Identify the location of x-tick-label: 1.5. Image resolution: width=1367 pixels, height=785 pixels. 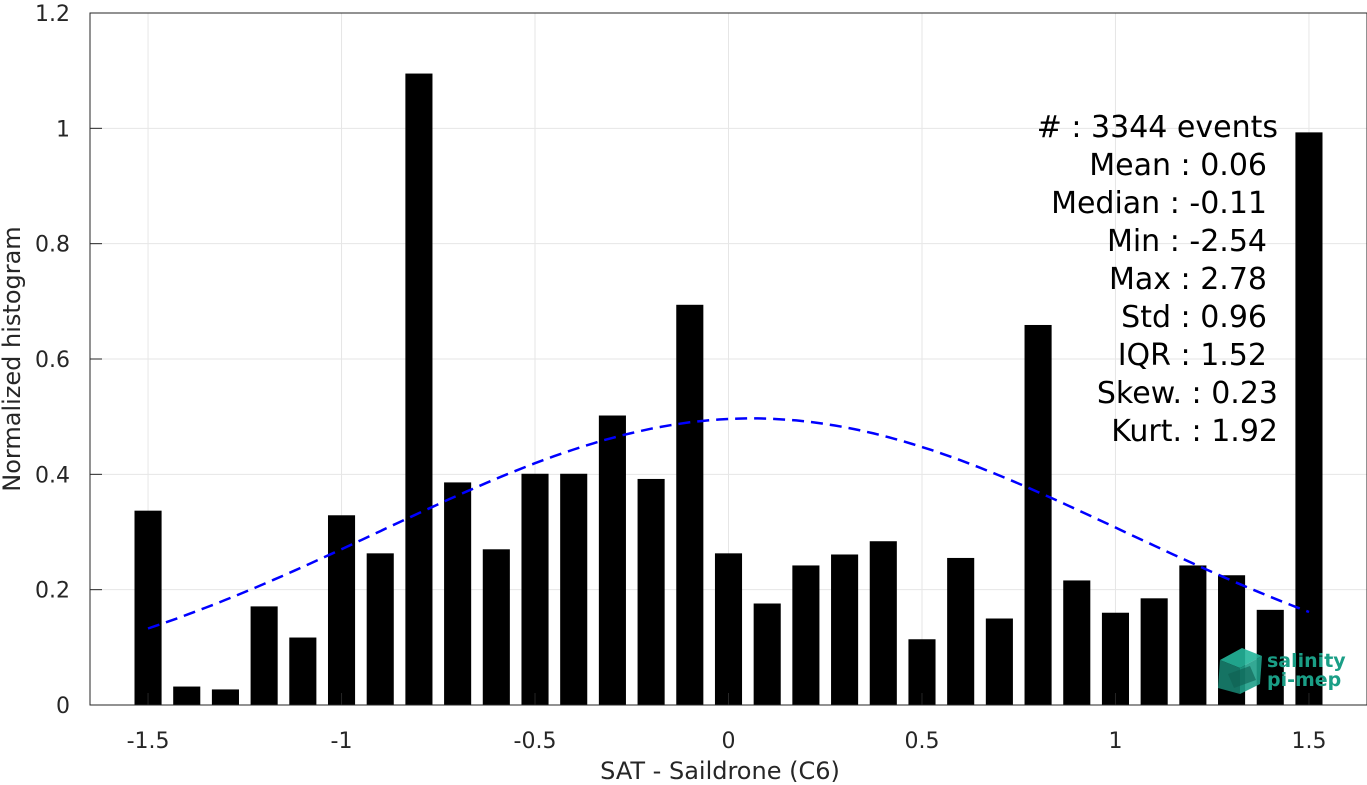
(1308, 741).